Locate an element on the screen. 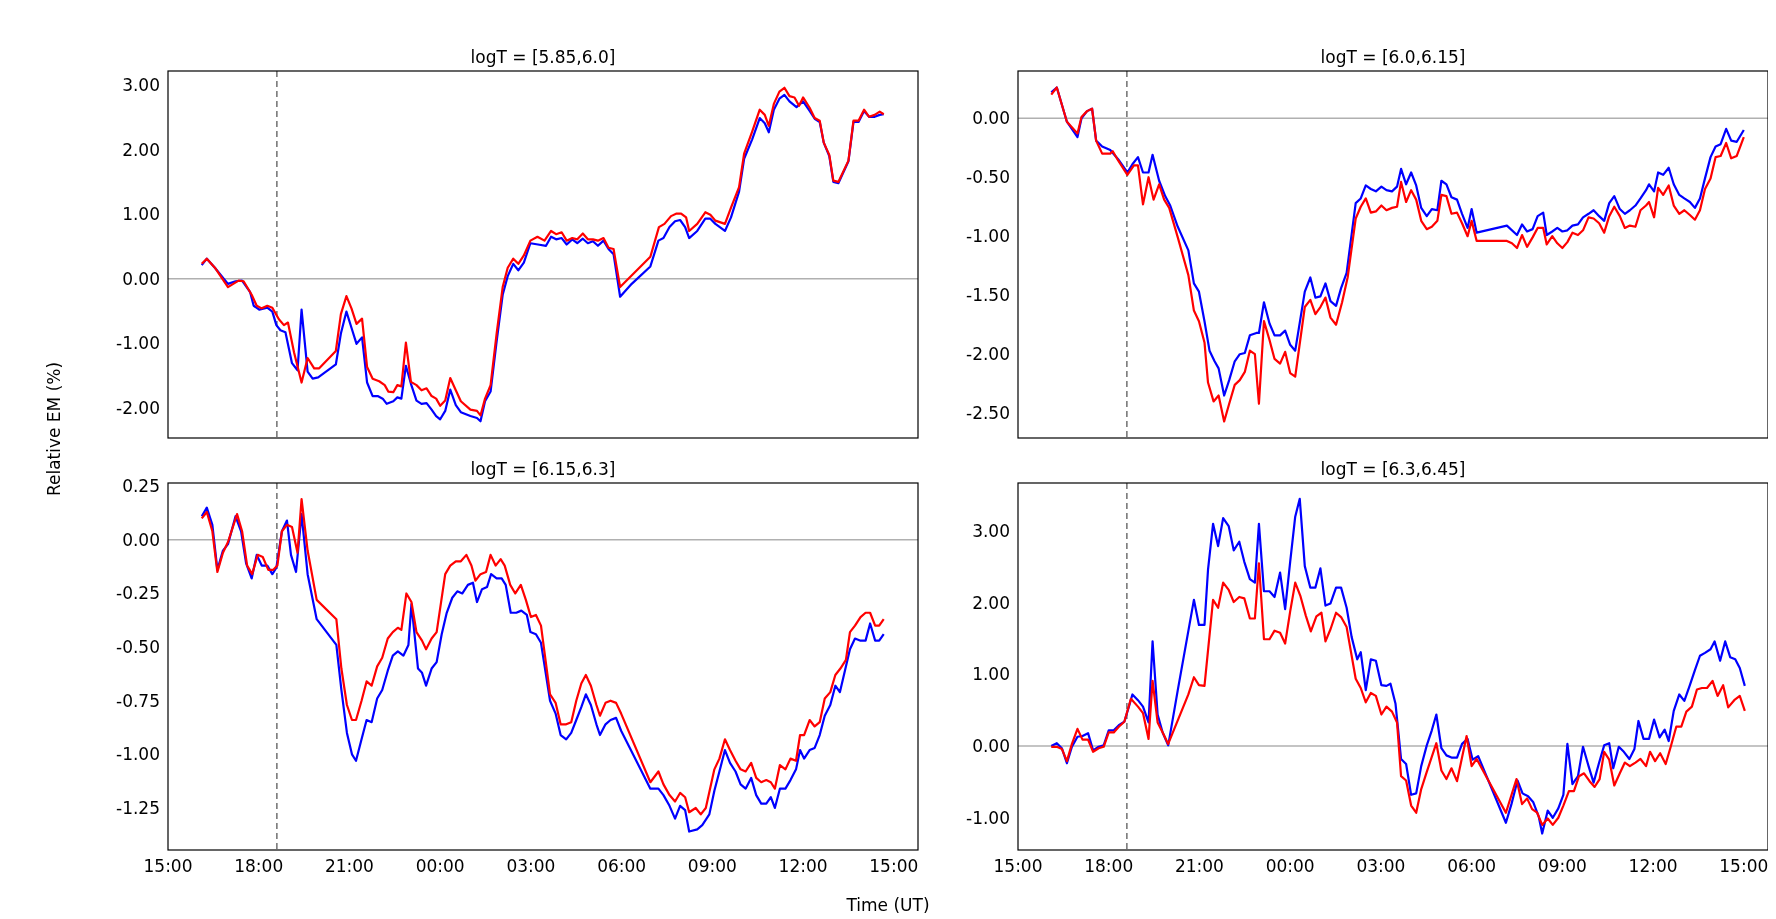 This screenshot has height=919, width=1776. y-axis-title: Relative EM (%) is located at coordinates (54, 429).